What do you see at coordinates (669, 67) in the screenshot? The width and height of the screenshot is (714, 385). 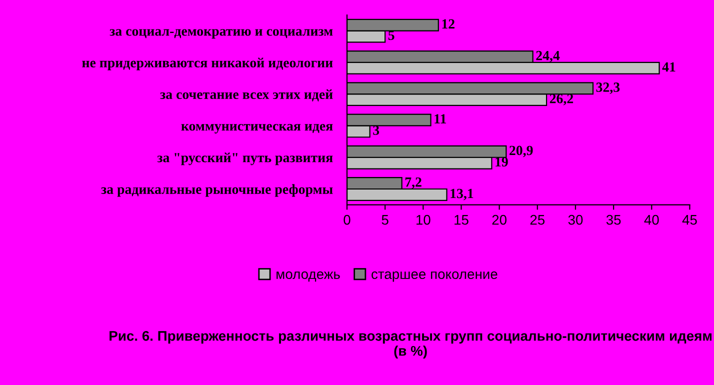 I see `data-label: 41` at bounding box center [669, 67].